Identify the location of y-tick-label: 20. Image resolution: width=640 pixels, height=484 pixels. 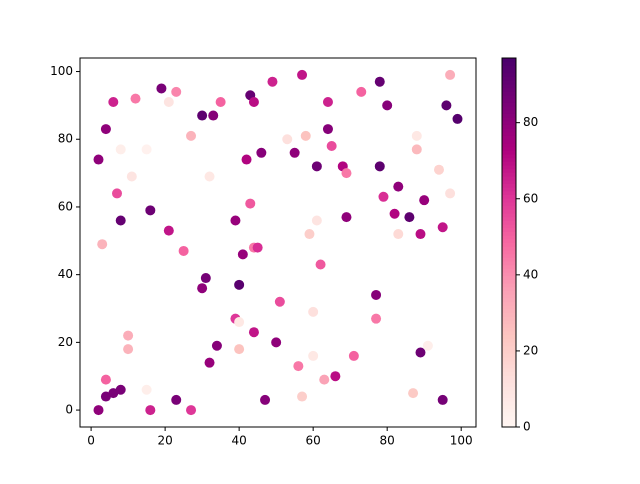
(65, 342).